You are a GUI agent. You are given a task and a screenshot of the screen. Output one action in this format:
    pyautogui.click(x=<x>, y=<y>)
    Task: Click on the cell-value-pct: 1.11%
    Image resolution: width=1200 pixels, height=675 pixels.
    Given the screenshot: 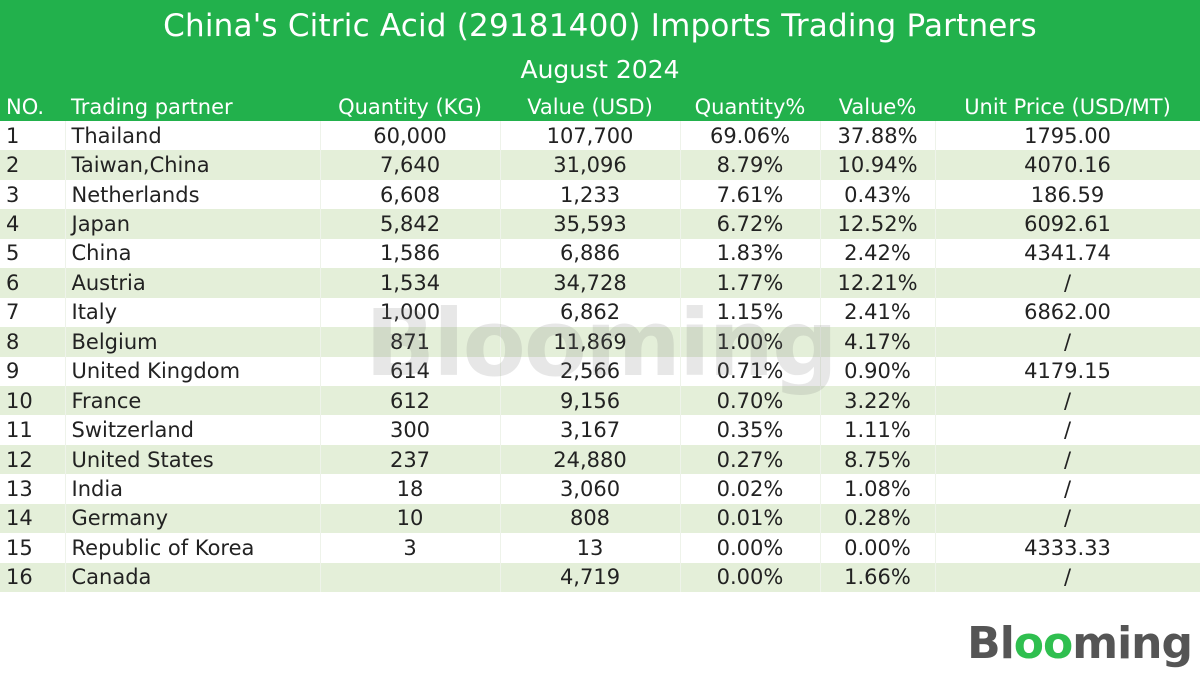 What is the action you would take?
    pyautogui.click(x=878, y=430)
    